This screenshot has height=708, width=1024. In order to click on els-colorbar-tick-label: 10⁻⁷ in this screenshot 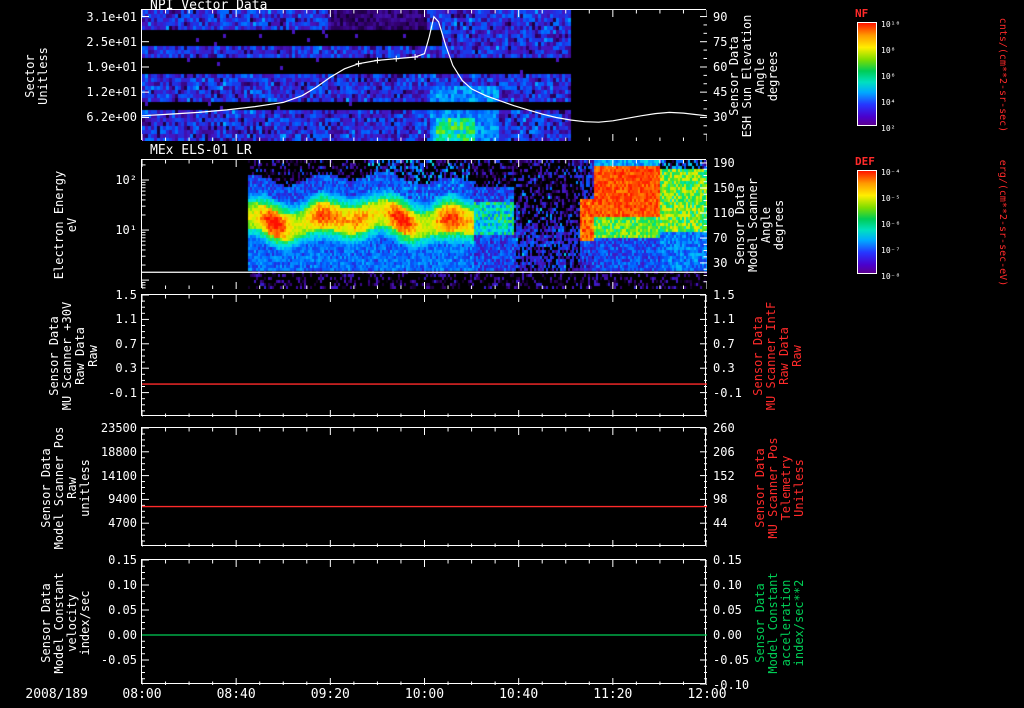, I will do `click(891, 250)`.